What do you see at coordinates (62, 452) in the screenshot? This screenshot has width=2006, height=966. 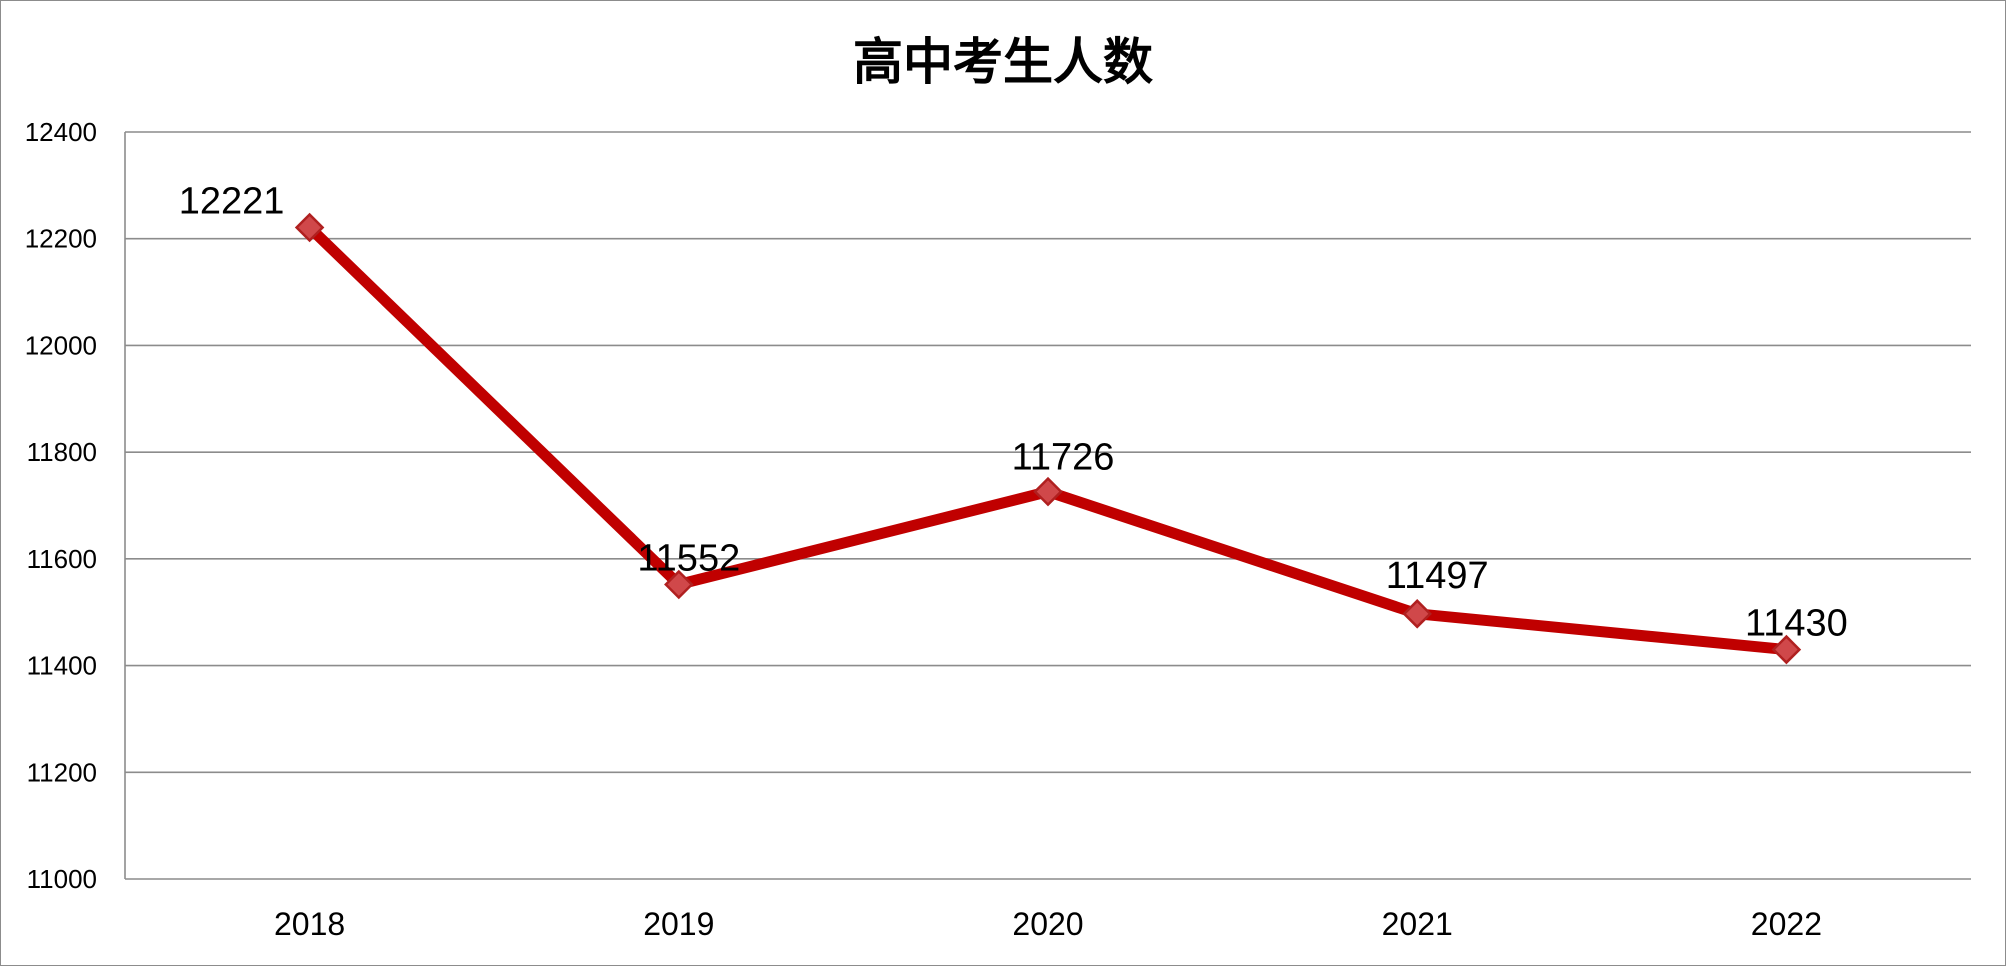 I see `y-tick-label: 11800` at bounding box center [62, 452].